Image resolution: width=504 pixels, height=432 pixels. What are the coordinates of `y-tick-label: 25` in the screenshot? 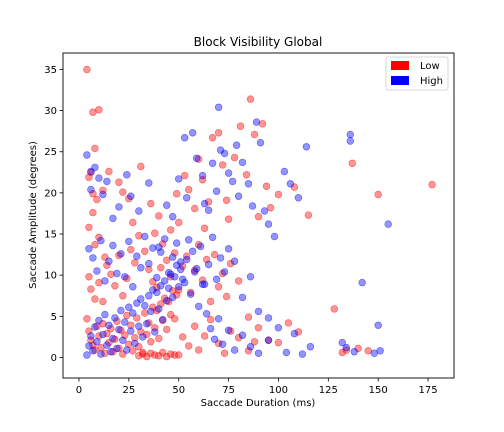 It's located at (50, 152).